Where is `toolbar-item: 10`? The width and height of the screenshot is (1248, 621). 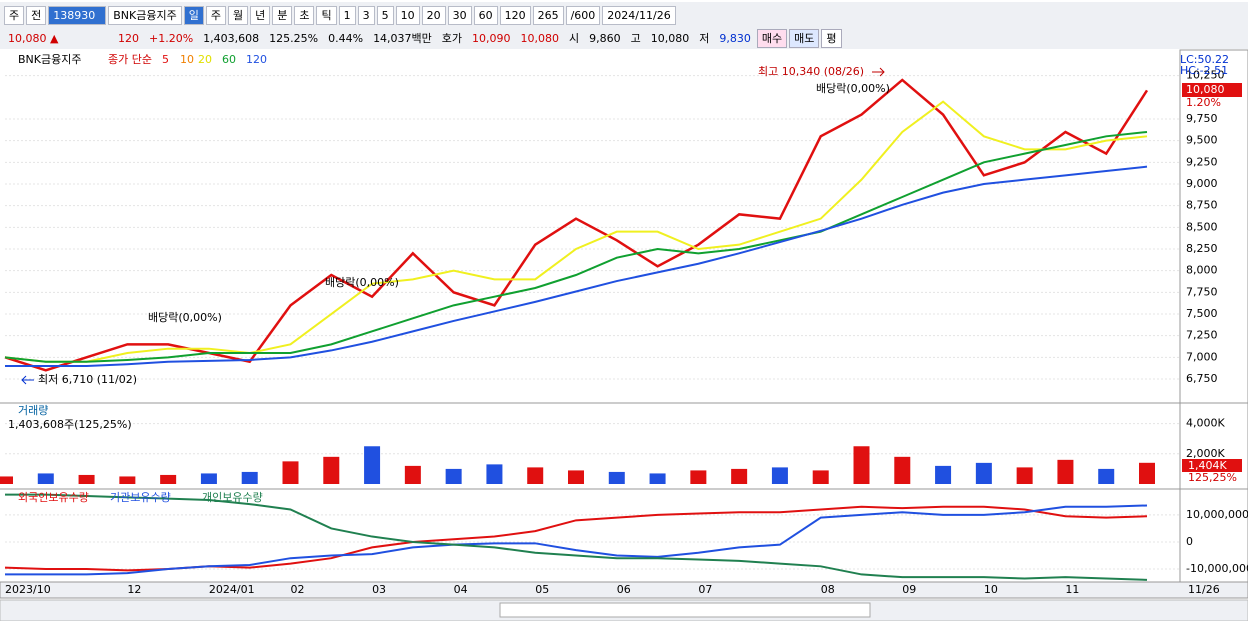
toolbar-item: 10 is located at coordinates (407, 15).